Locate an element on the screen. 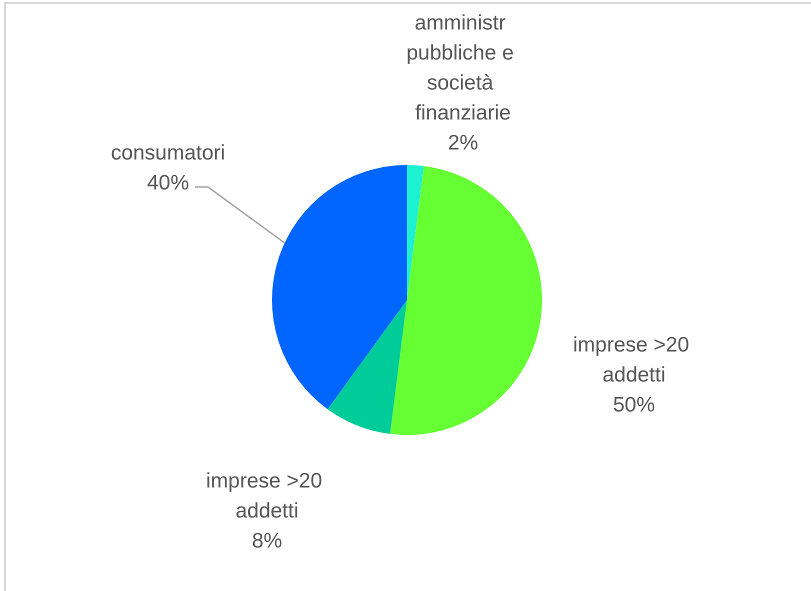 This screenshot has height=591, width=811. data-label: 8% is located at coordinates (267, 541).